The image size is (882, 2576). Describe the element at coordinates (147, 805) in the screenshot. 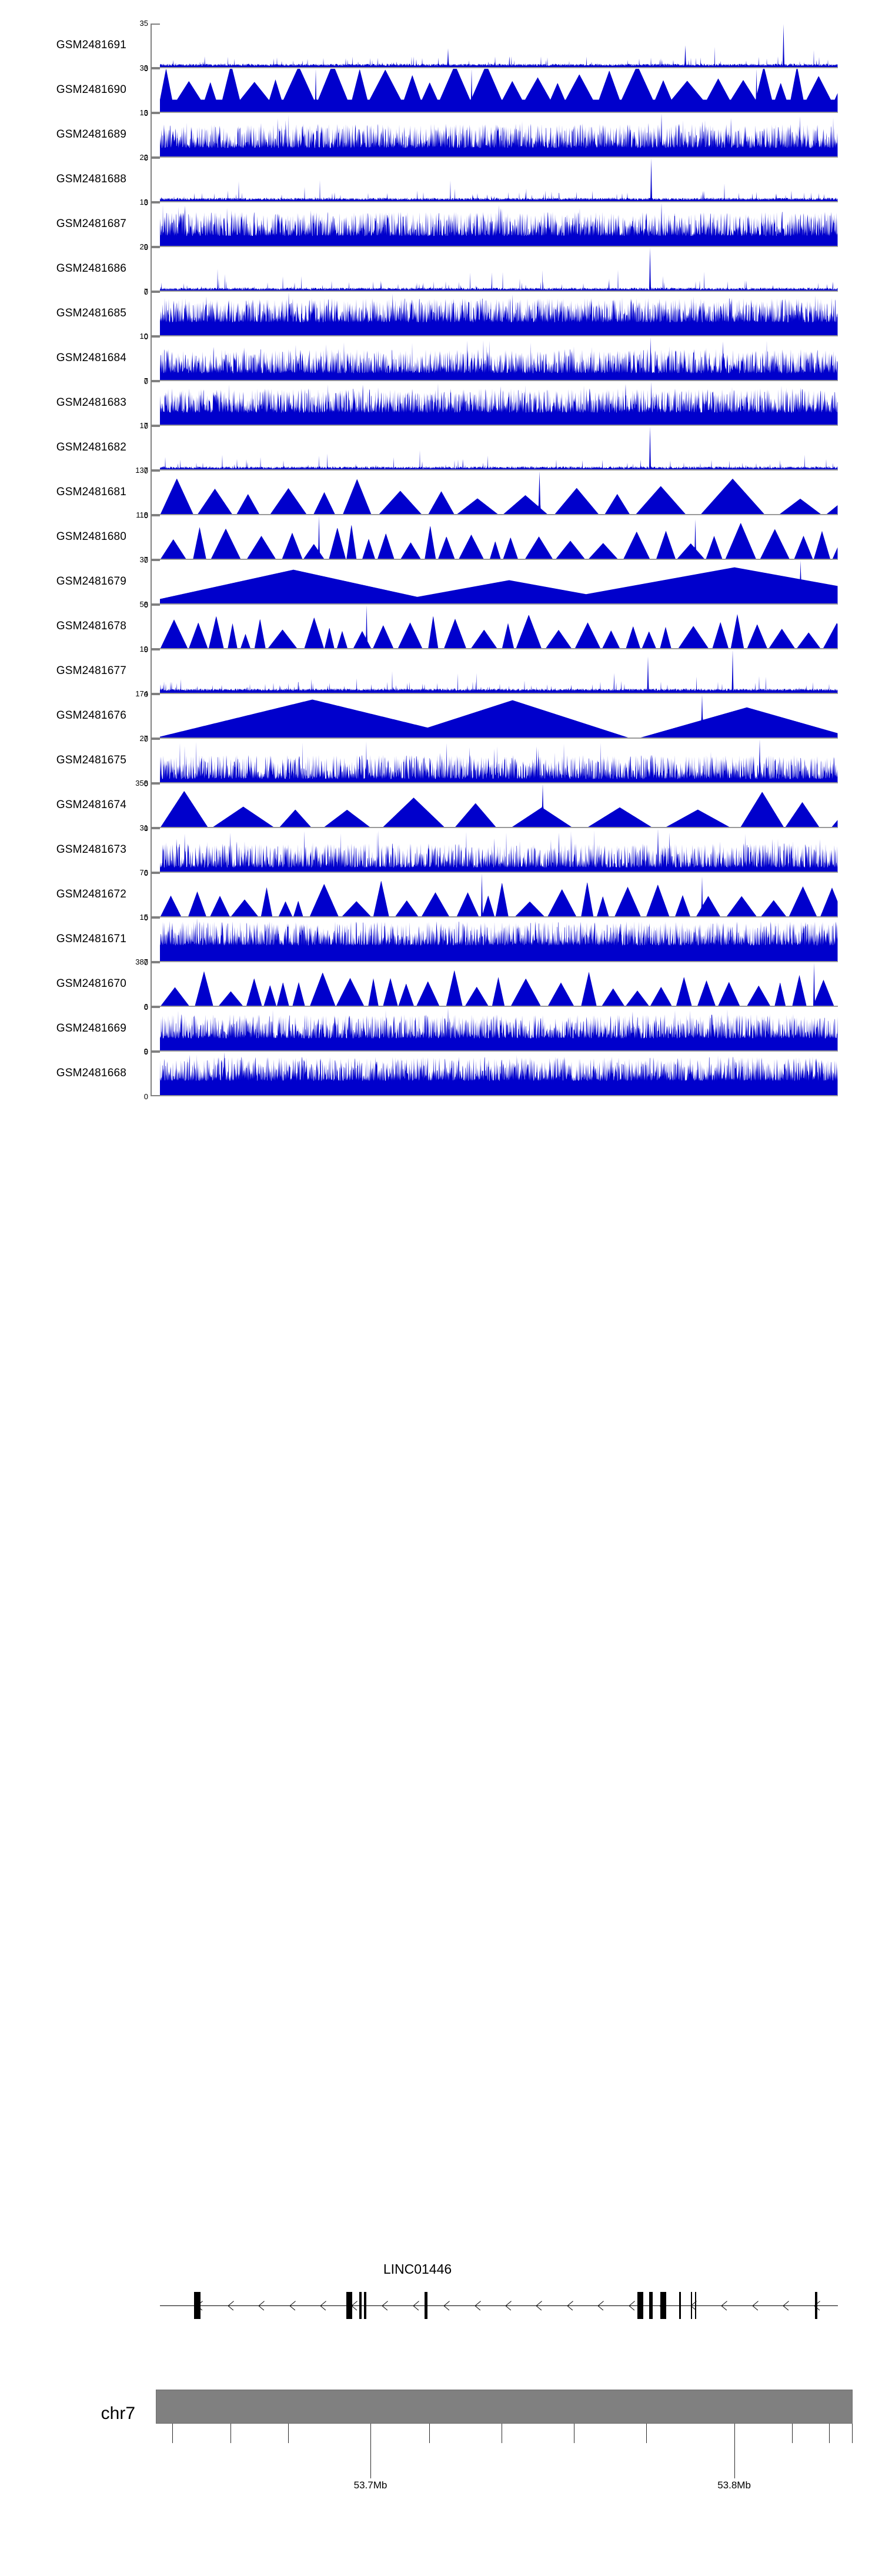

I see `y-axis: 358 0` at that location.